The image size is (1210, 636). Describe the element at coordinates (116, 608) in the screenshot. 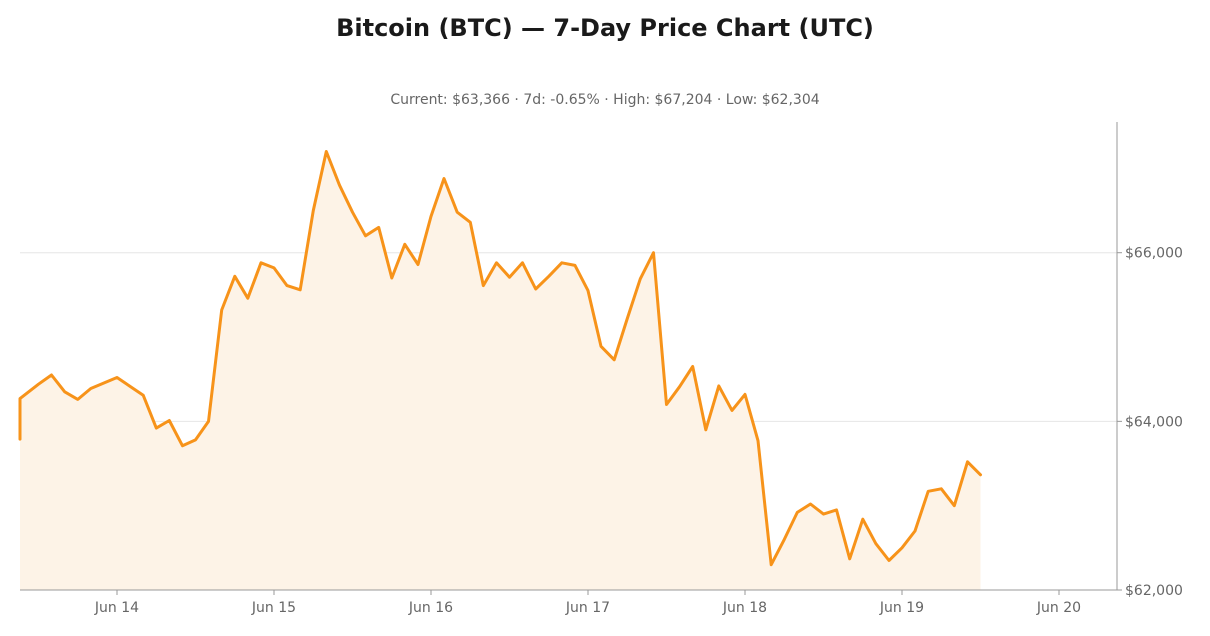

I see `x-tick-label: Jun 14` at that location.